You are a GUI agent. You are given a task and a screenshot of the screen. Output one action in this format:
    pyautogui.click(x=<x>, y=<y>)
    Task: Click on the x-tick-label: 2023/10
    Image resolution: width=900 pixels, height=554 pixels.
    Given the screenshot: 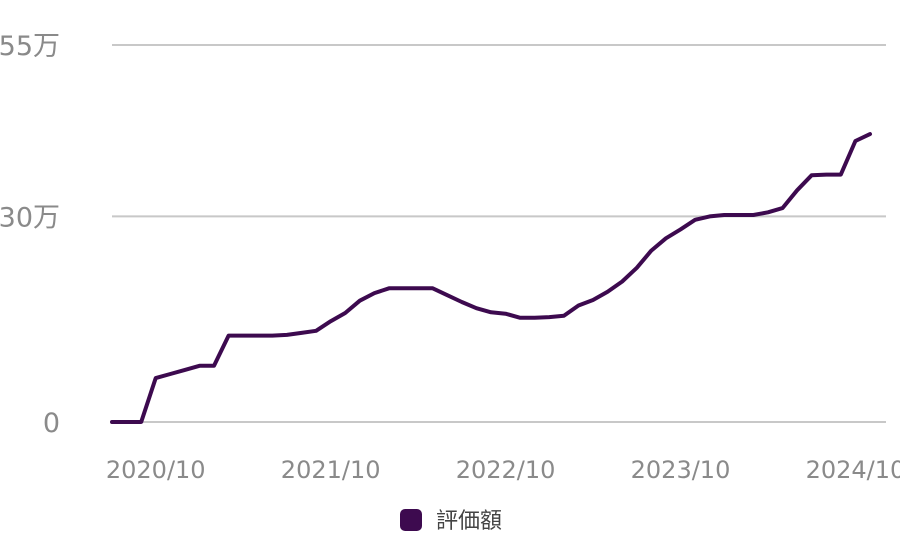 What is the action you would take?
    pyautogui.click(x=681, y=470)
    